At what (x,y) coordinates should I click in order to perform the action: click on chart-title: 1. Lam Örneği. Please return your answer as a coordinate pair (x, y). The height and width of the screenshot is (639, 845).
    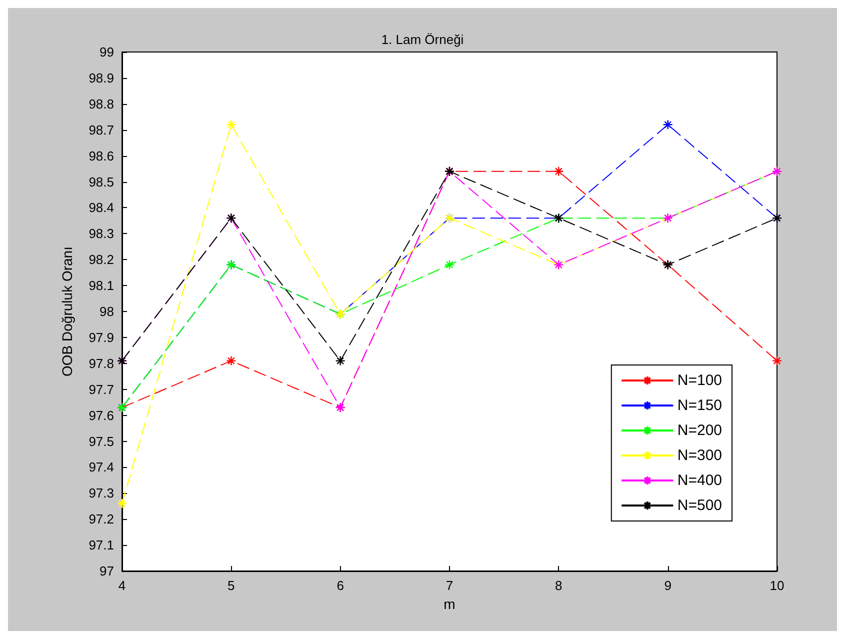
    Looking at the image, I should click on (422, 39).